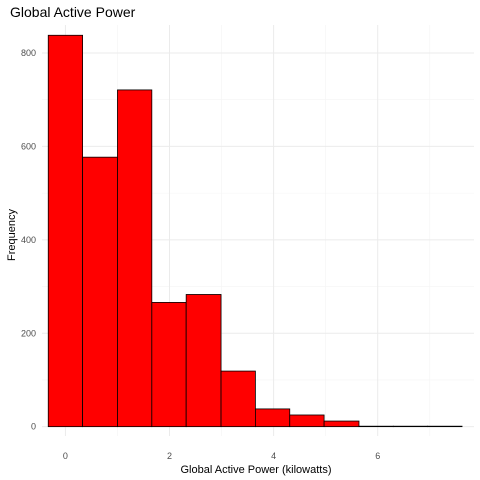 The image size is (480, 480). I want to click on x-tick-label: 6, so click(377, 456).